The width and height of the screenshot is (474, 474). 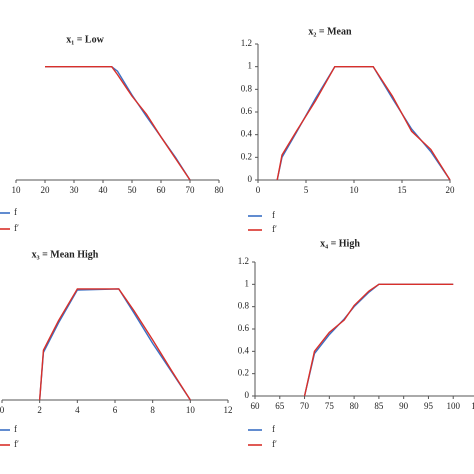 What do you see at coordinates (340, 243) in the screenshot?
I see `chart-title: x₄ = High` at bounding box center [340, 243].